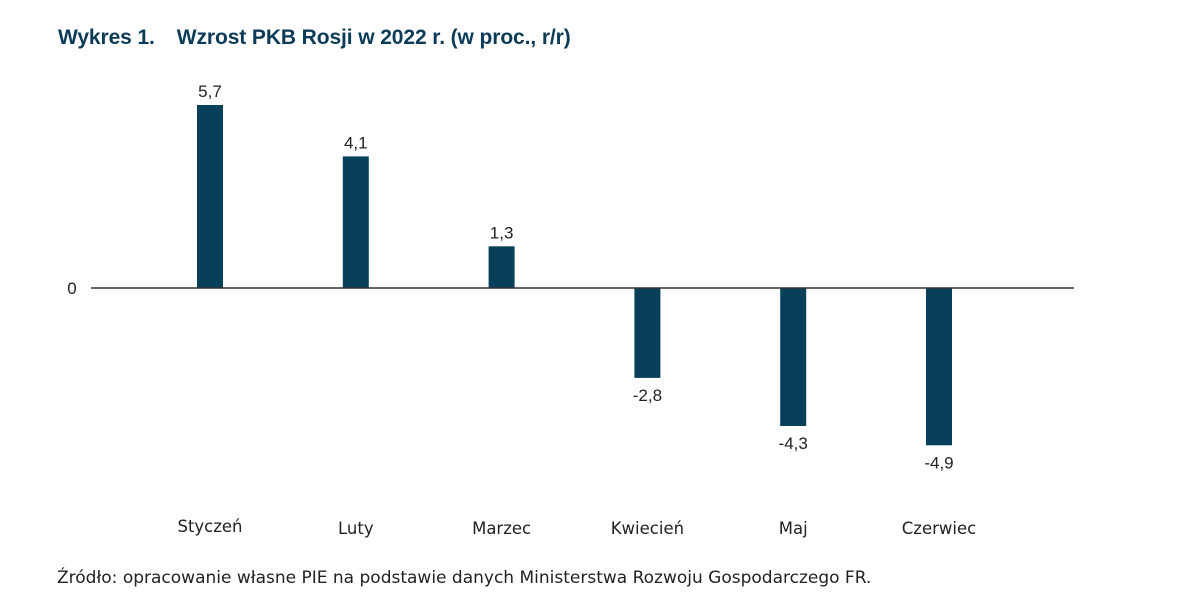 The width and height of the screenshot is (1182, 606). Describe the element at coordinates (793, 443) in the screenshot. I see `data-label-4: -4,3` at that location.